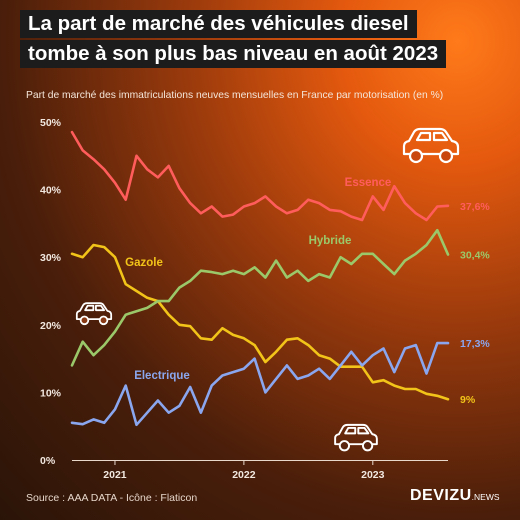  What do you see at coordinates (233, 54) in the screenshot?
I see `title-line-2: tombe à son plus bas niveau en août 2023` at bounding box center [233, 54].